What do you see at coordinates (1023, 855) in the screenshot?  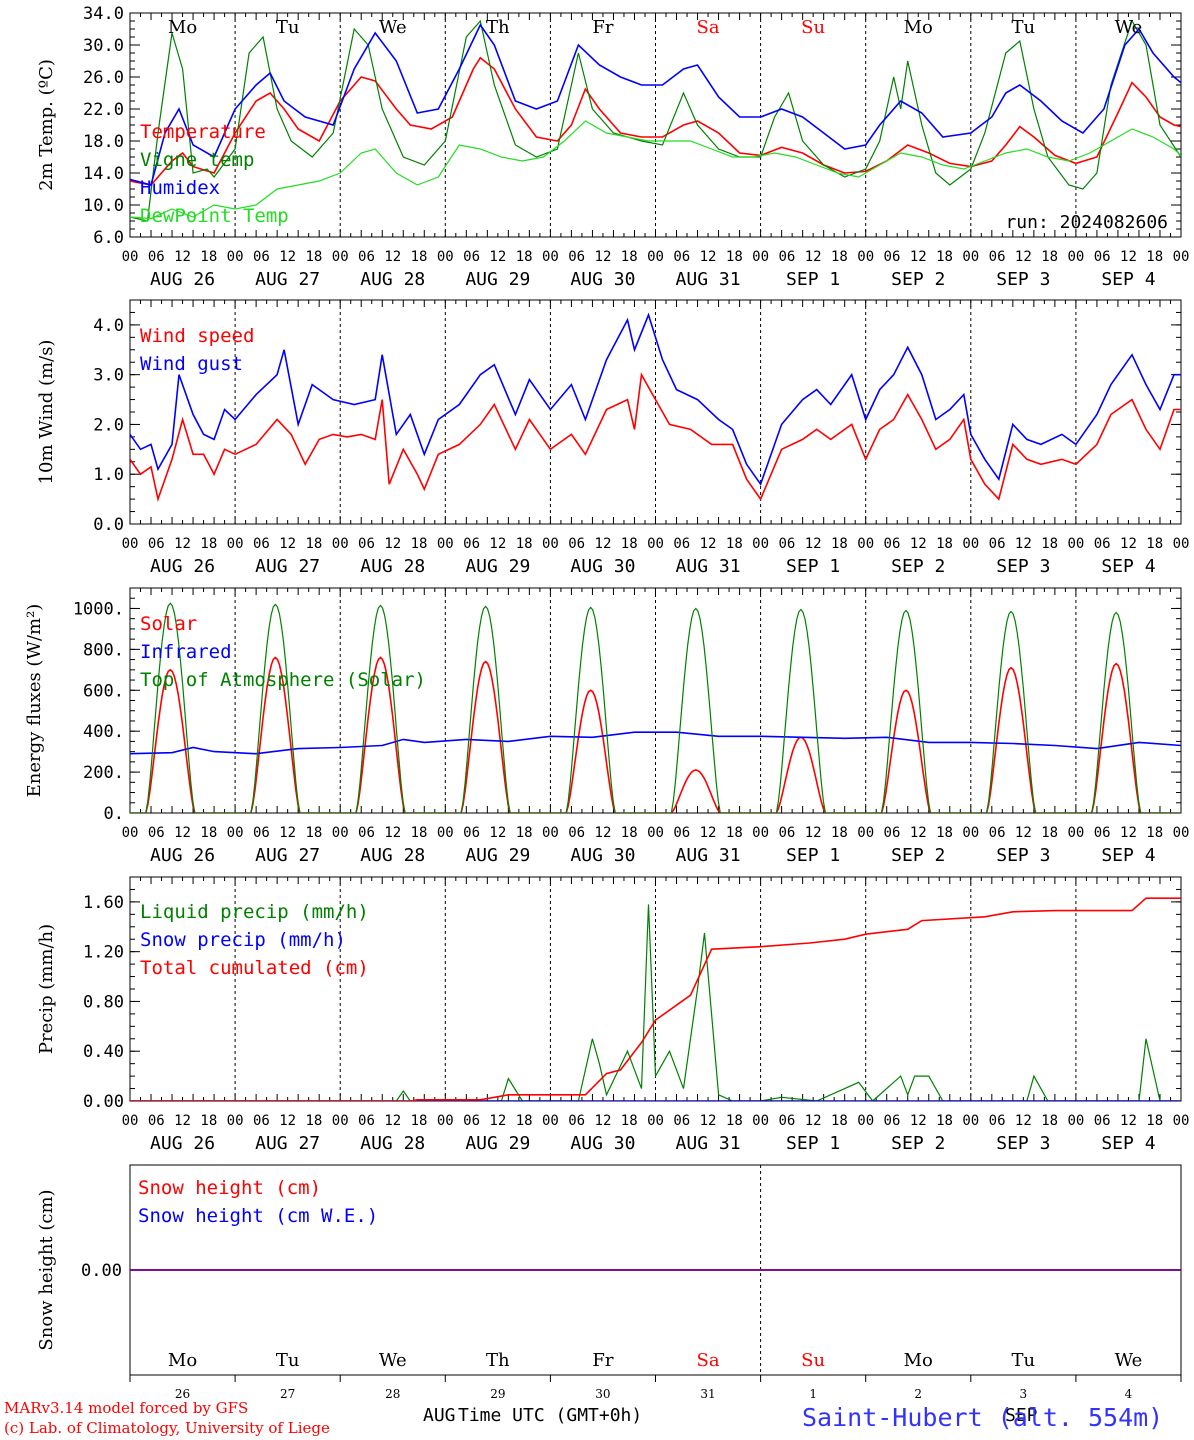 I see `day-label: SEP 3` at bounding box center [1023, 855].